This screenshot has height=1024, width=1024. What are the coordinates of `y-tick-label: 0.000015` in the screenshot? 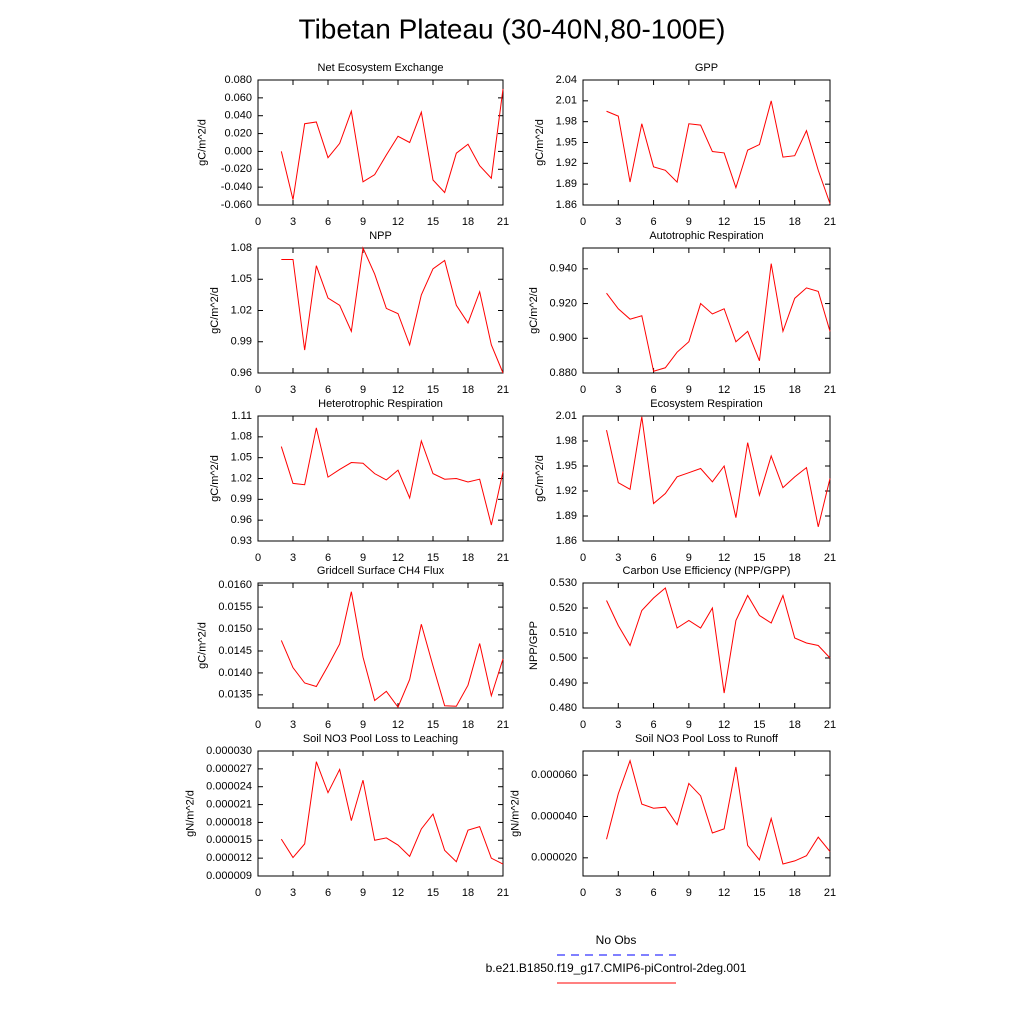 It's located at (229, 840).